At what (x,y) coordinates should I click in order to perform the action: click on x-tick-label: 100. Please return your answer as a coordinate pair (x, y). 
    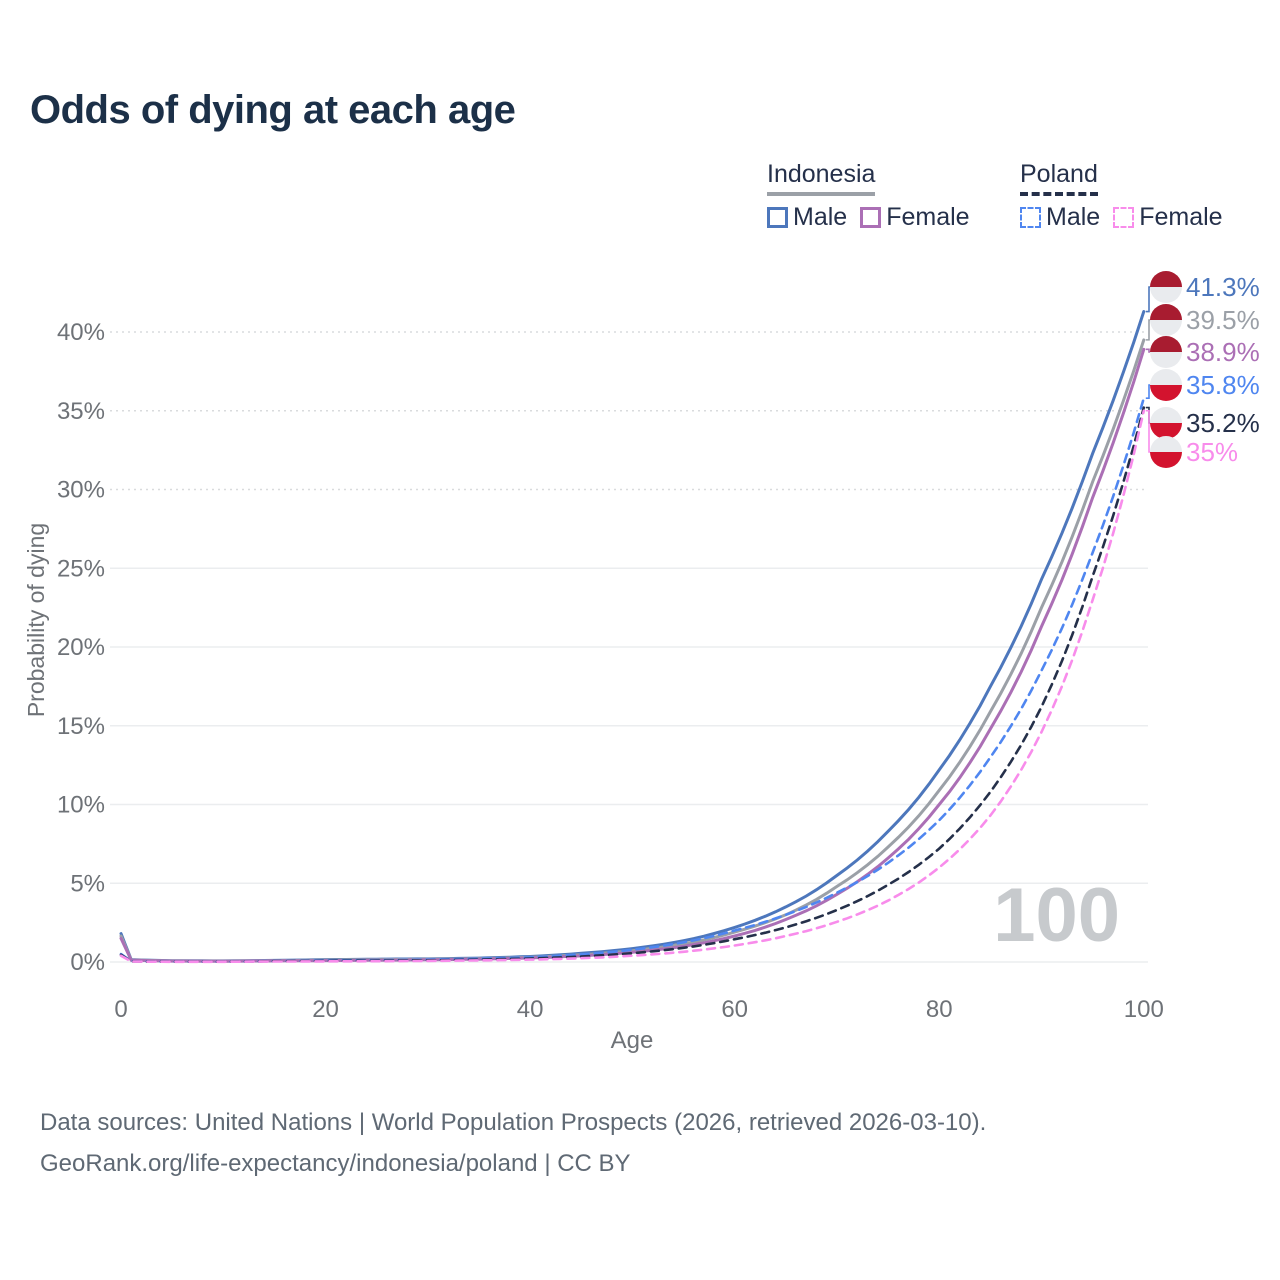
    Looking at the image, I should click on (1144, 1009).